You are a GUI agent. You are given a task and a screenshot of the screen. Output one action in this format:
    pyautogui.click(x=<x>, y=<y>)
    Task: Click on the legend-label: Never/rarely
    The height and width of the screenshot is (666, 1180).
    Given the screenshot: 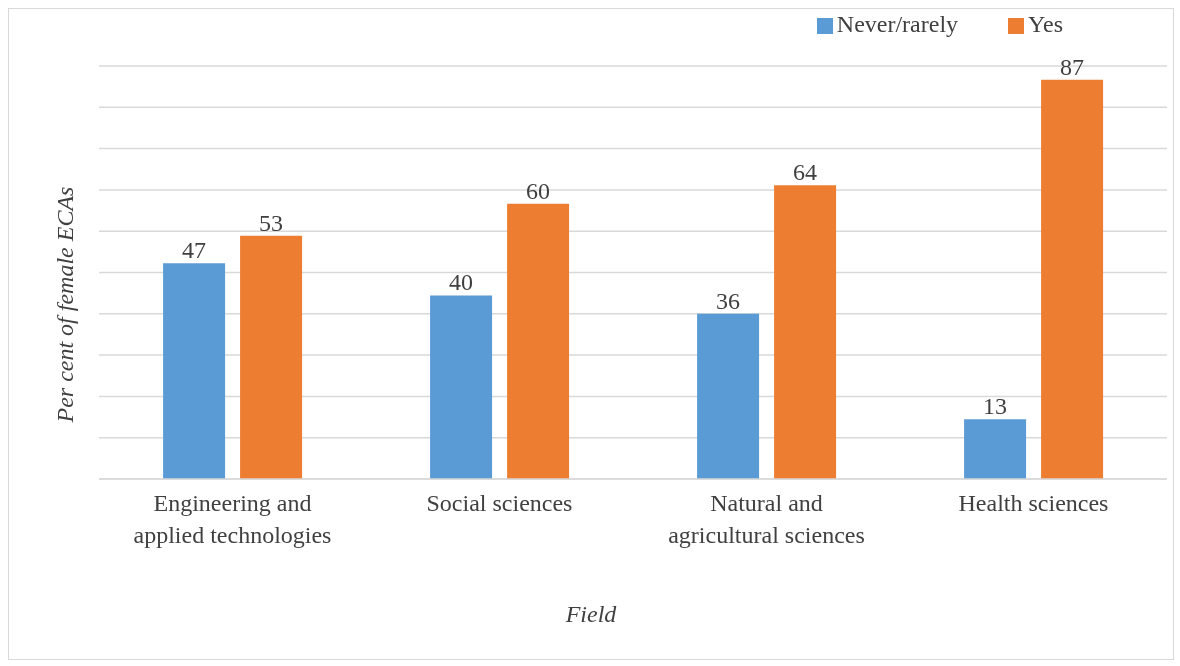 What is the action you would take?
    pyautogui.click(x=897, y=24)
    